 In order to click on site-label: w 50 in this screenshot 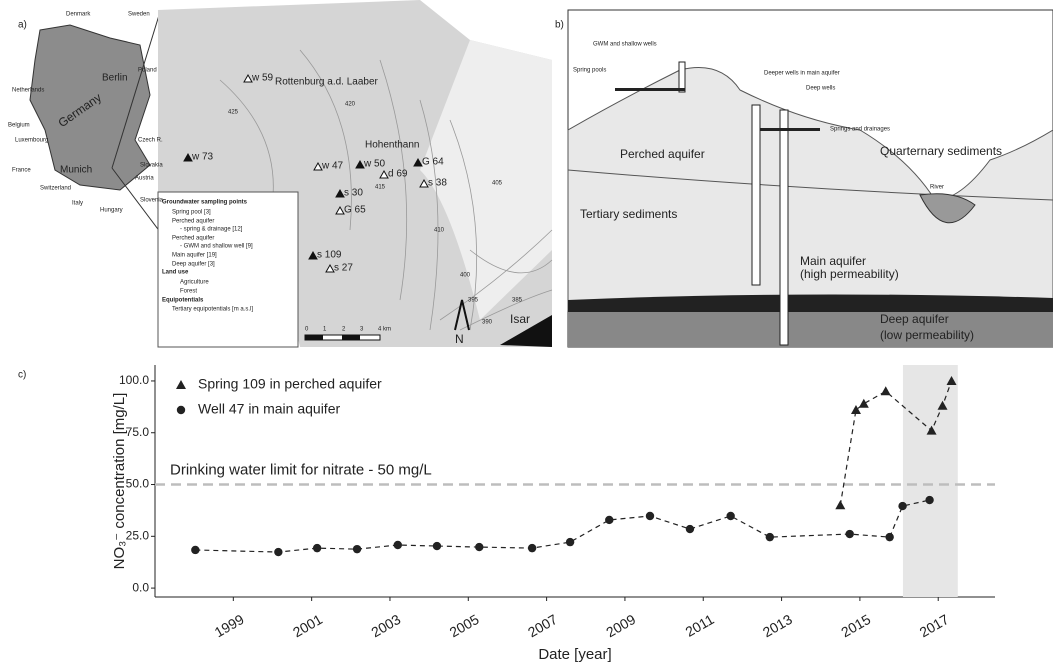, I will do `click(374, 164)`.